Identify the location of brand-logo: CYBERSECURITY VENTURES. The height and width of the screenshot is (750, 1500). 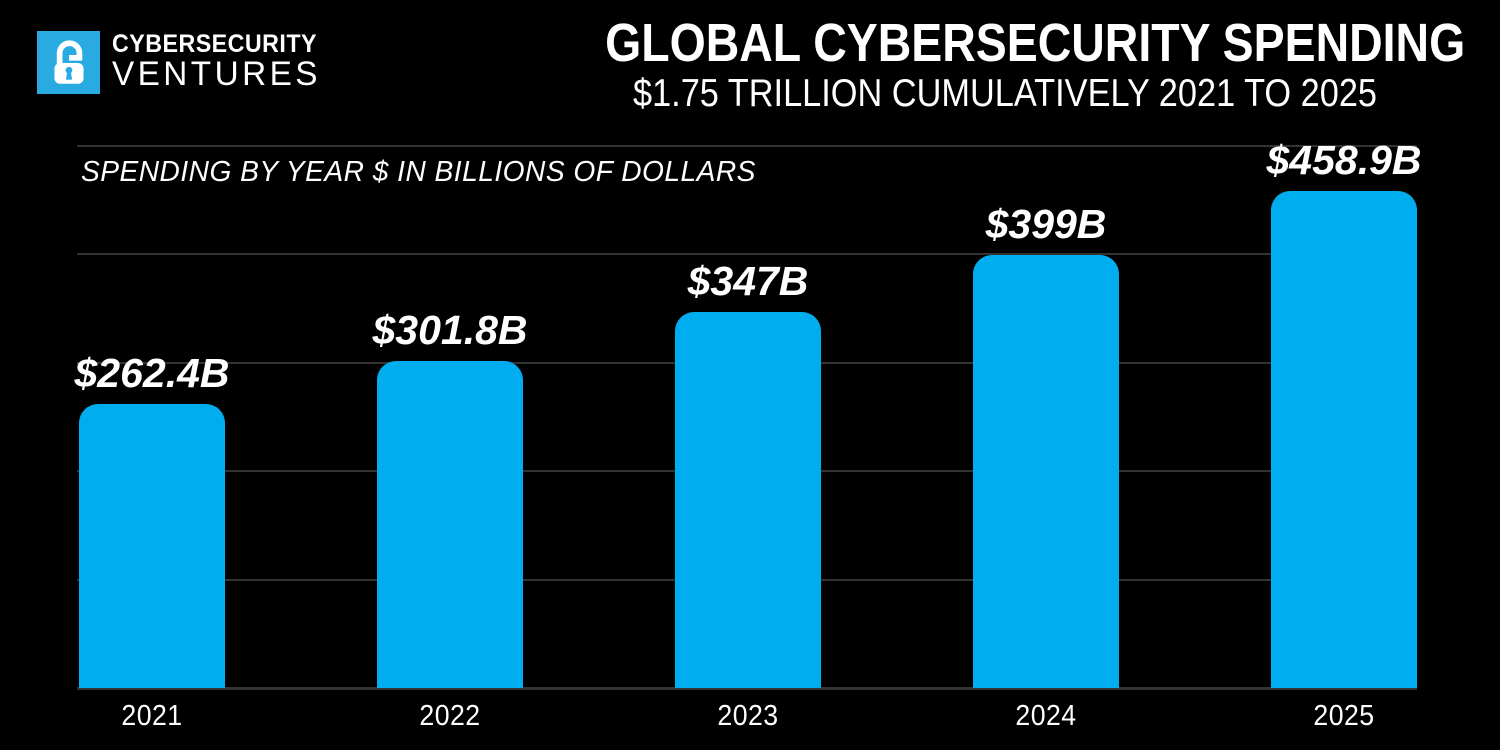
(184, 62).